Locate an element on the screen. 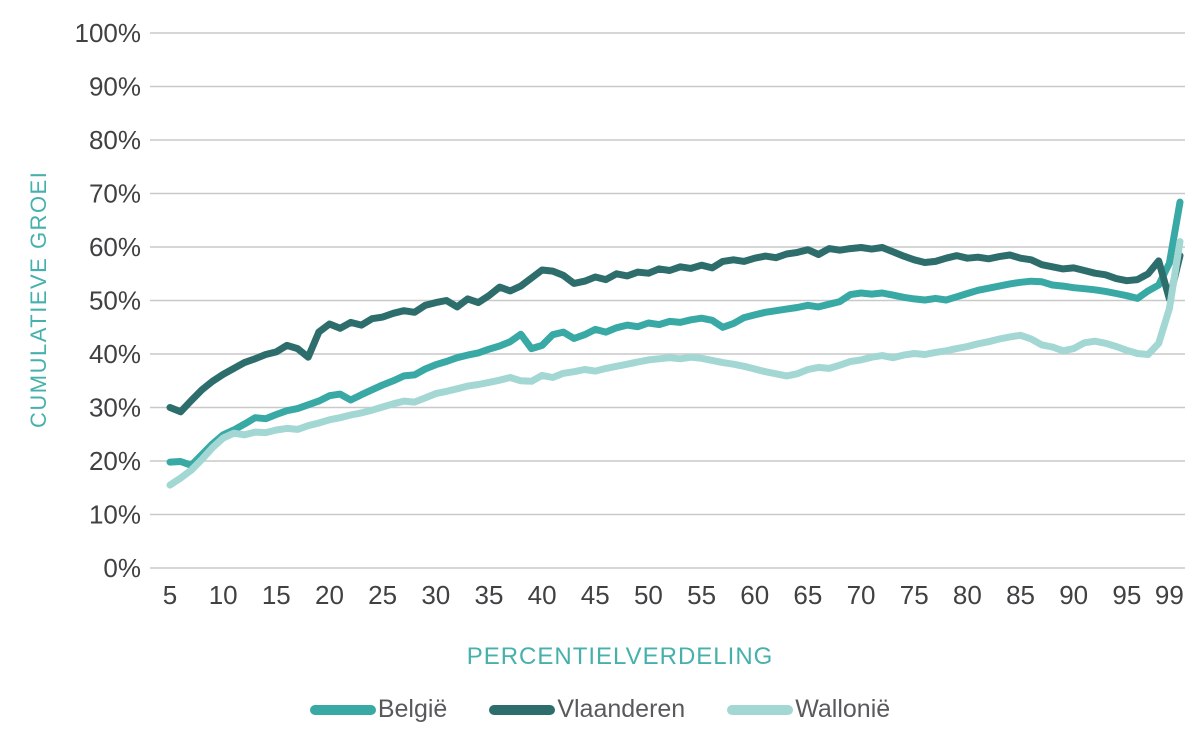 The width and height of the screenshot is (1200, 735). x-tick-label: 15 is located at coordinates (276, 595).